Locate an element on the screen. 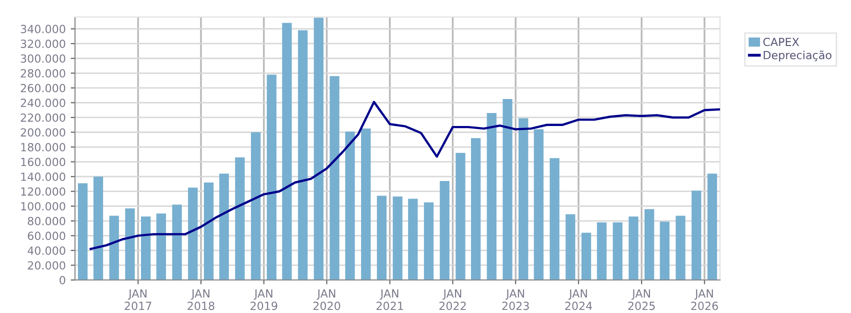 This screenshot has height=313, width=851. x-tick-label: JAN 2019 is located at coordinates (264, 299).